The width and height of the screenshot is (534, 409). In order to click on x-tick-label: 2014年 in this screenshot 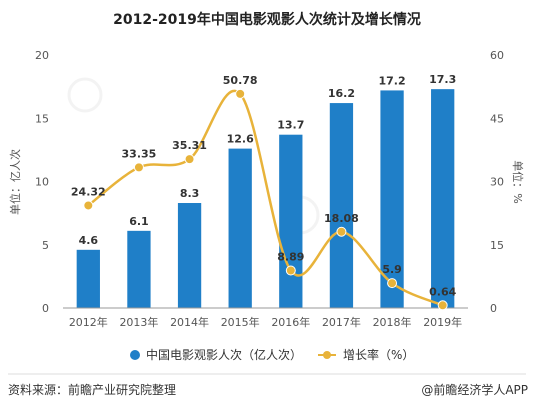, I will do `click(189, 322)`.